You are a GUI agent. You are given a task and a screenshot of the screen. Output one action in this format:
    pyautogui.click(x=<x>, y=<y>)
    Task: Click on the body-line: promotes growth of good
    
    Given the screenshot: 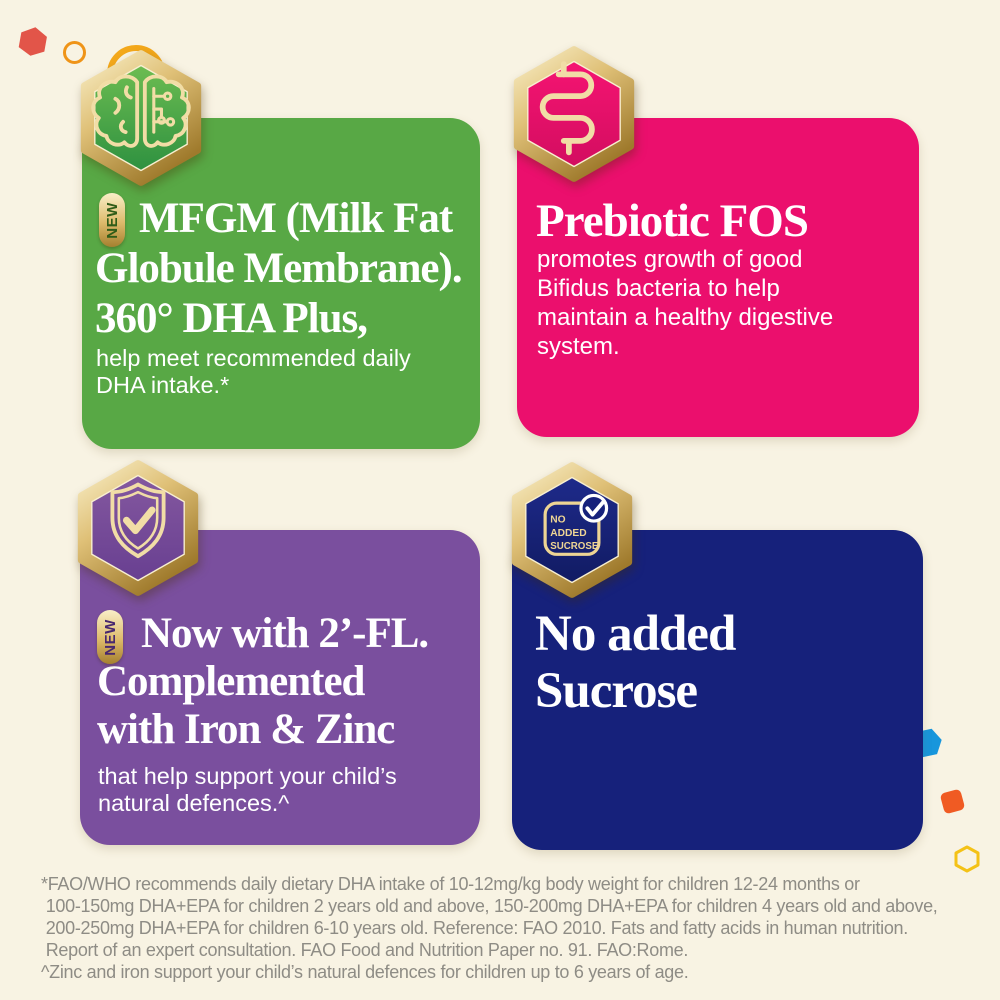 What is the action you would take?
    pyautogui.click(x=670, y=259)
    